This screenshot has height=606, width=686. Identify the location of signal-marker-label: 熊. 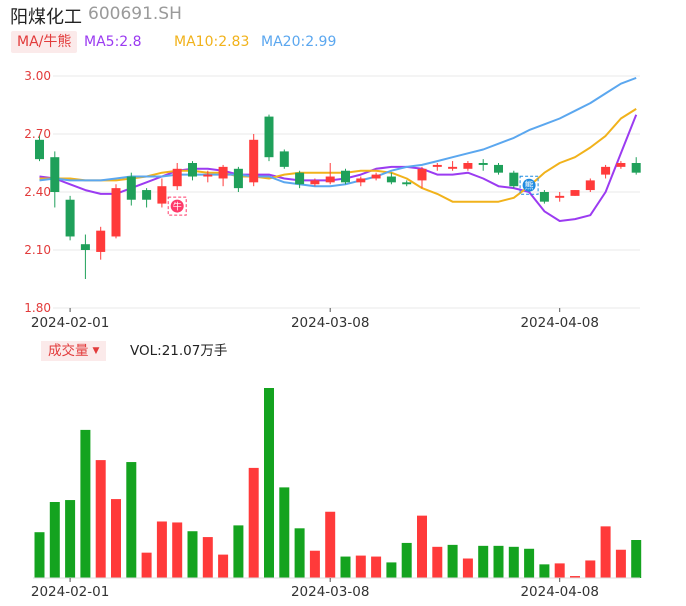
(529, 186).